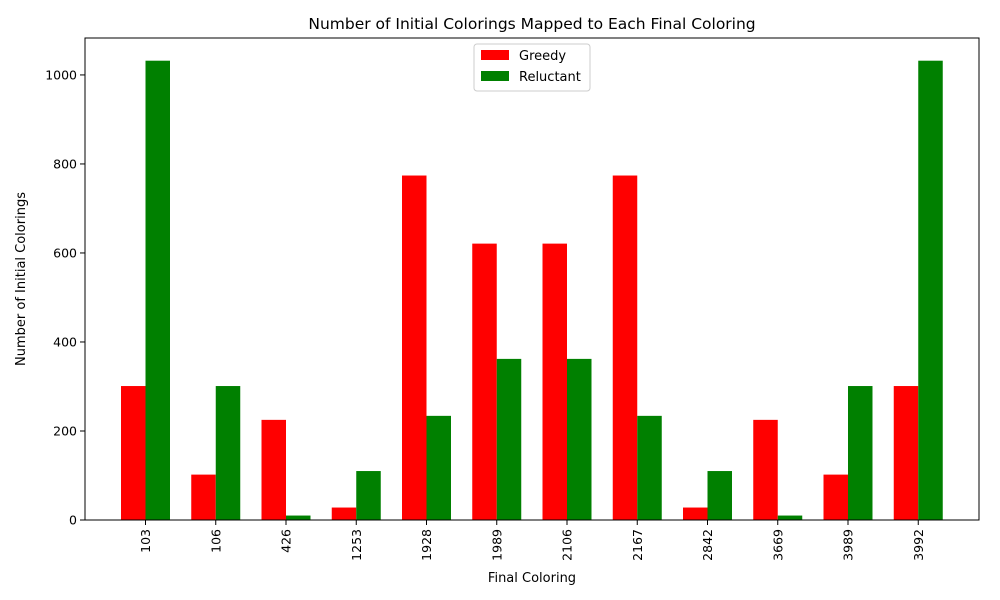 Image resolution: width=1000 pixels, height=600 pixels. Describe the element at coordinates (509, 439) in the screenshot. I see `bar-reluctant-1989` at that location.